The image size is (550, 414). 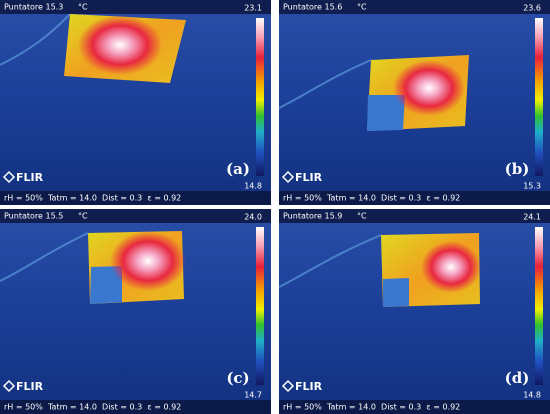 I want to click on max-value: 24.0, so click(x=253, y=217).